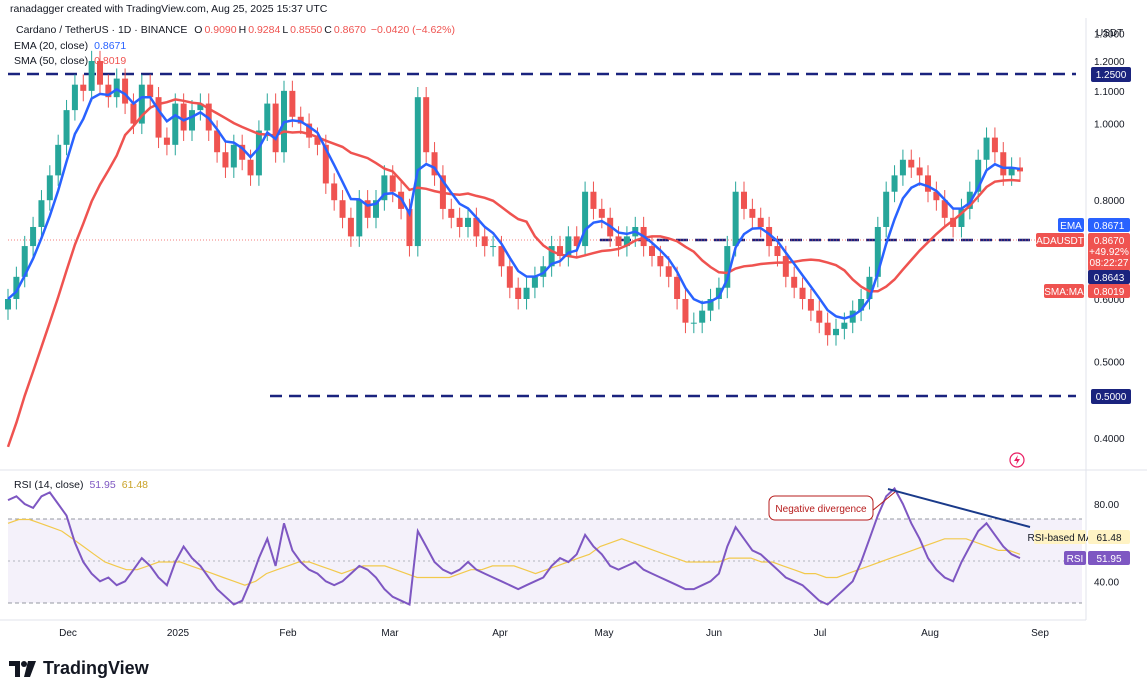 The width and height of the screenshot is (1147, 695). What do you see at coordinates (306, 30) in the screenshot?
I see `ohlc-value: 0.8550` at bounding box center [306, 30].